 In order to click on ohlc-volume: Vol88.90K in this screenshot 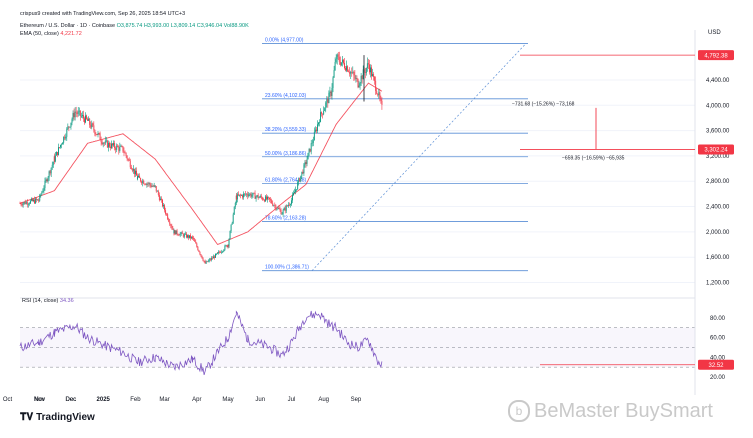, I will do `click(236, 26)`.